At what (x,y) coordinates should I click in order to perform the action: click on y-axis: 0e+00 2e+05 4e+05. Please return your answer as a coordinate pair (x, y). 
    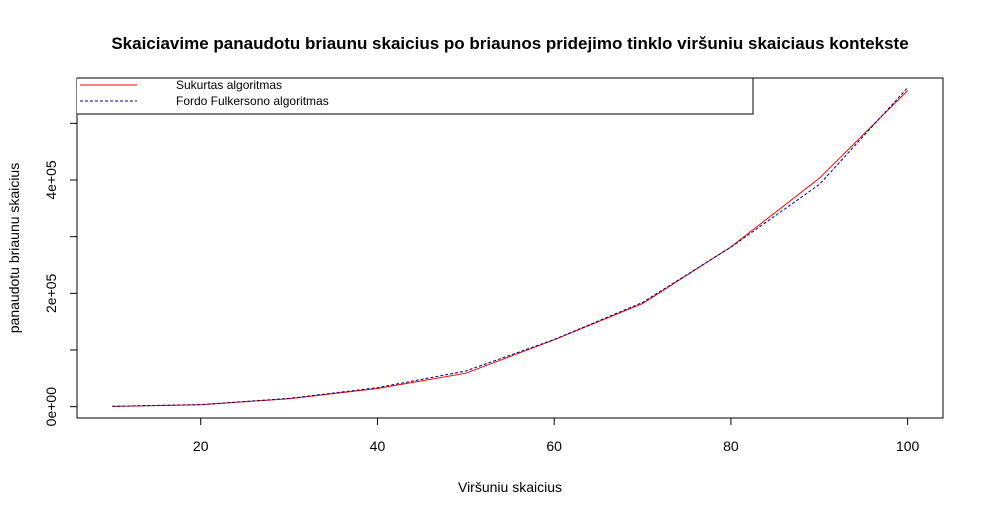
    Looking at the image, I should click on (60, 274).